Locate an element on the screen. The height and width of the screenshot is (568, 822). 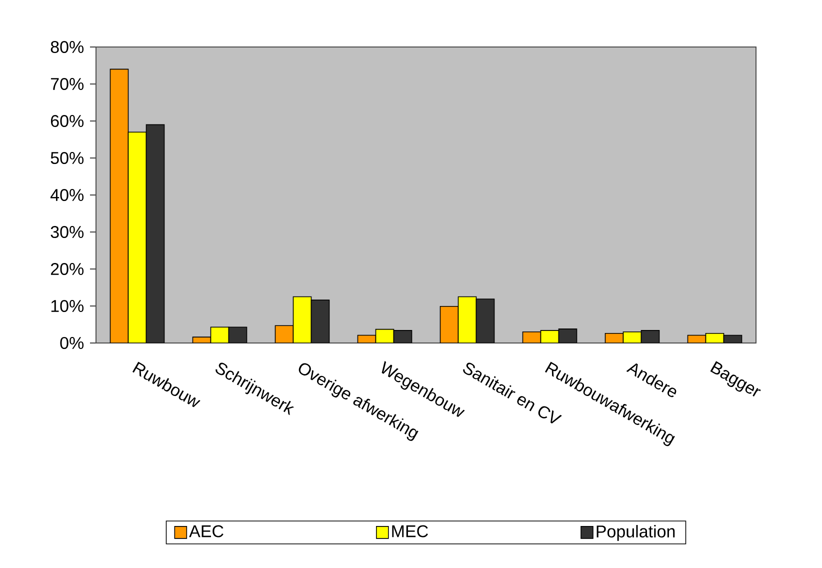
legend-label: MEC is located at coordinates (410, 531).